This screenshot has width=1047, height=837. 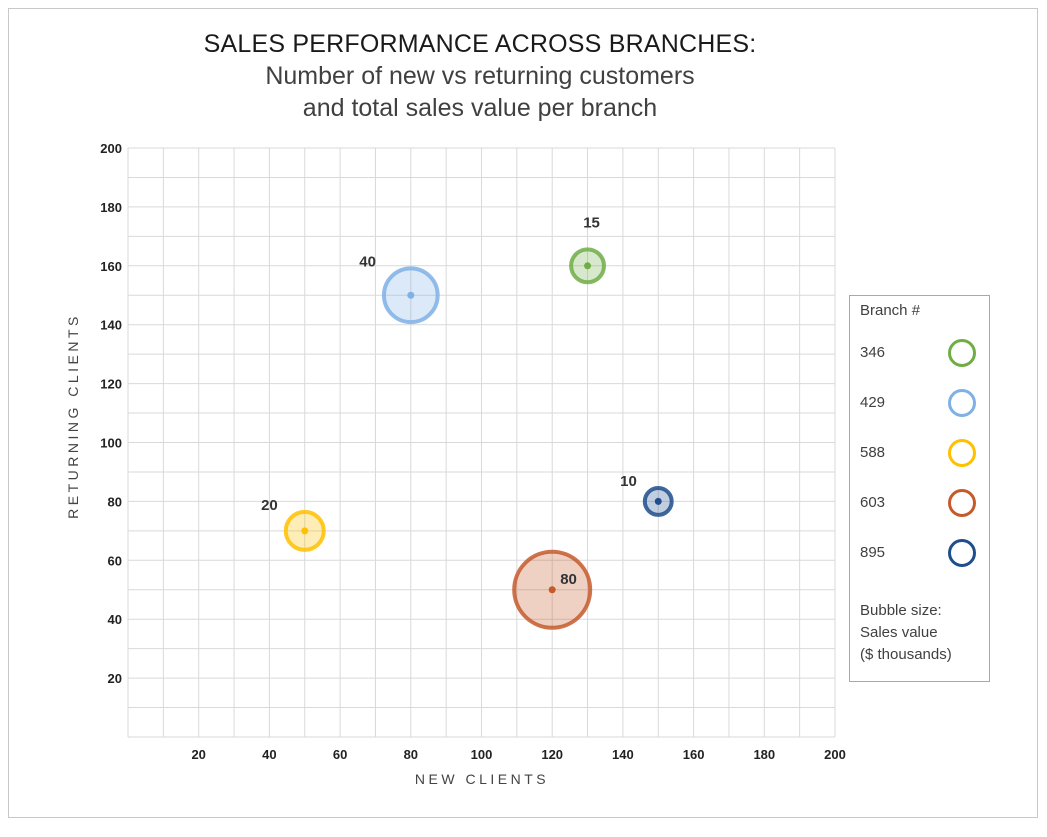 I want to click on y-tick-label: 140, so click(x=111, y=325).